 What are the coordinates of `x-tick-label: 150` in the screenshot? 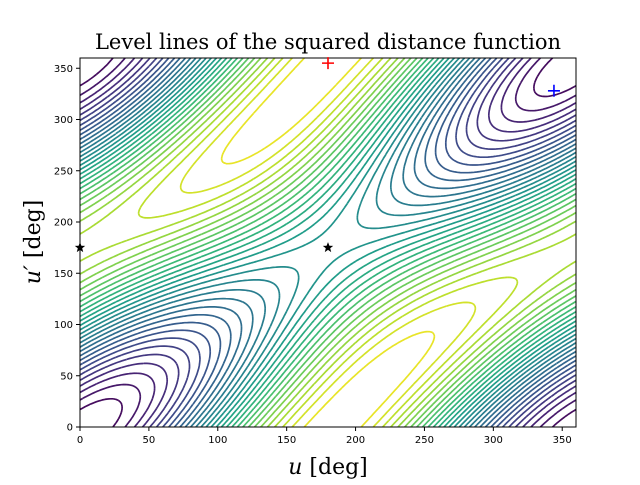 It's located at (286, 440).